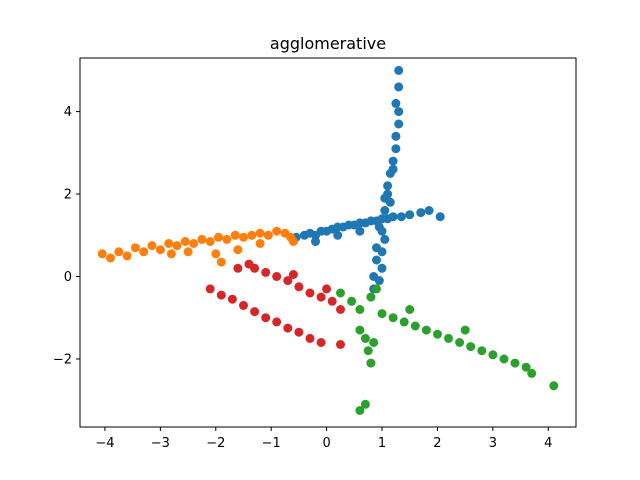 The height and width of the screenshot is (480, 640). I want to click on x-tick-label: −1, so click(271, 443).